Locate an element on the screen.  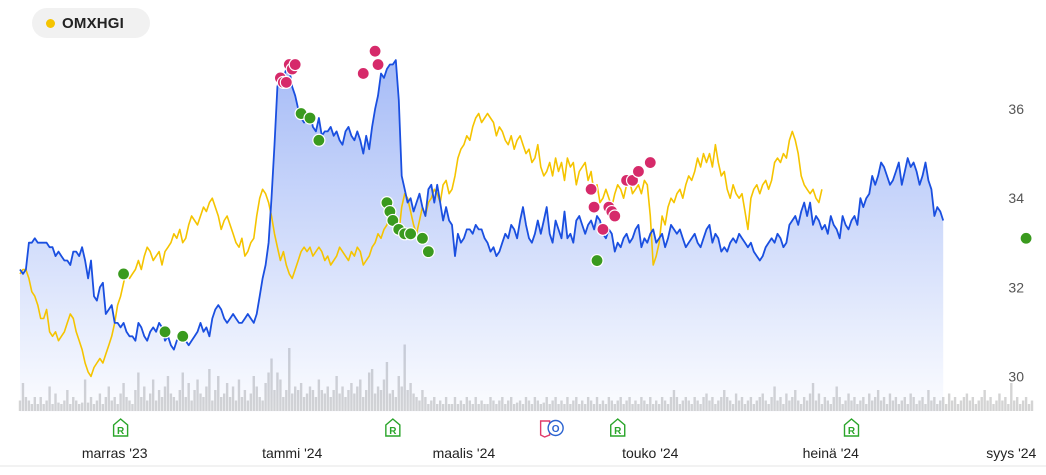
event-circle-shape is located at coordinates (555, 428).